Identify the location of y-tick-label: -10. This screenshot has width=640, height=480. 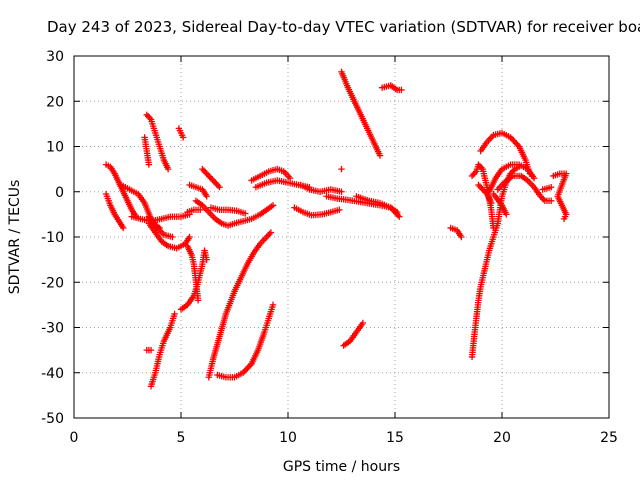
(52, 238).